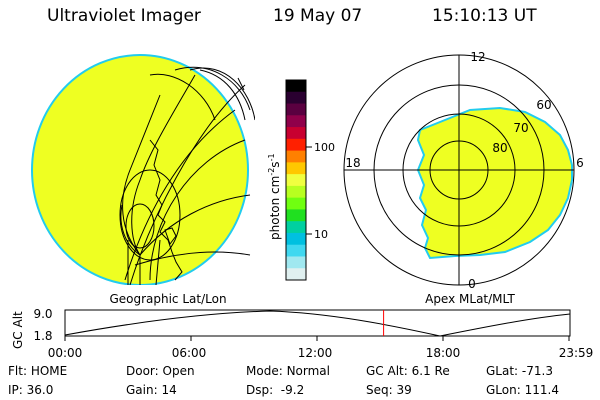 Image resolution: width=600 pixels, height=400 pixels. Describe the element at coordinates (321, 234) in the screenshot. I see `colorbar-label-10: 10` at that location.